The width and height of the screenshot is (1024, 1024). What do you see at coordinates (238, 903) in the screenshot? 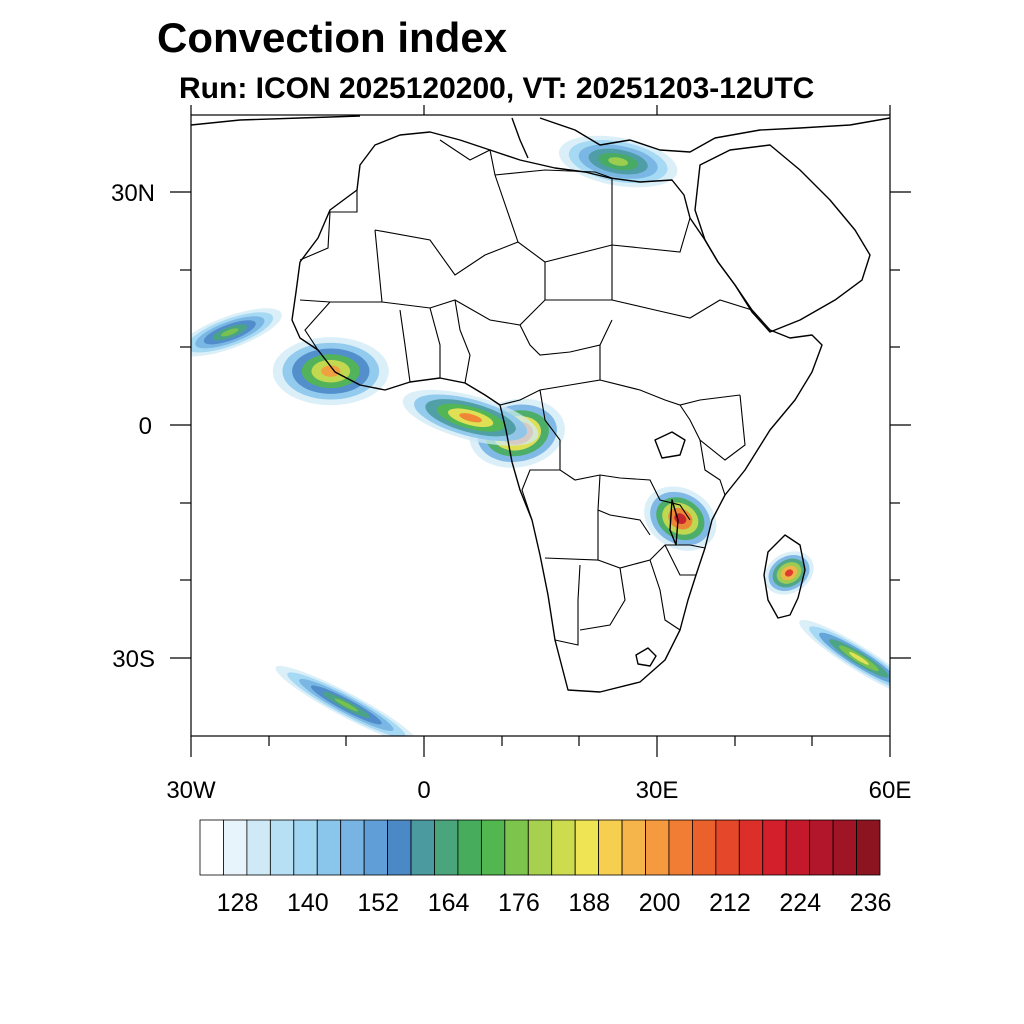
I see `colorbar-label: 128` at bounding box center [238, 903].